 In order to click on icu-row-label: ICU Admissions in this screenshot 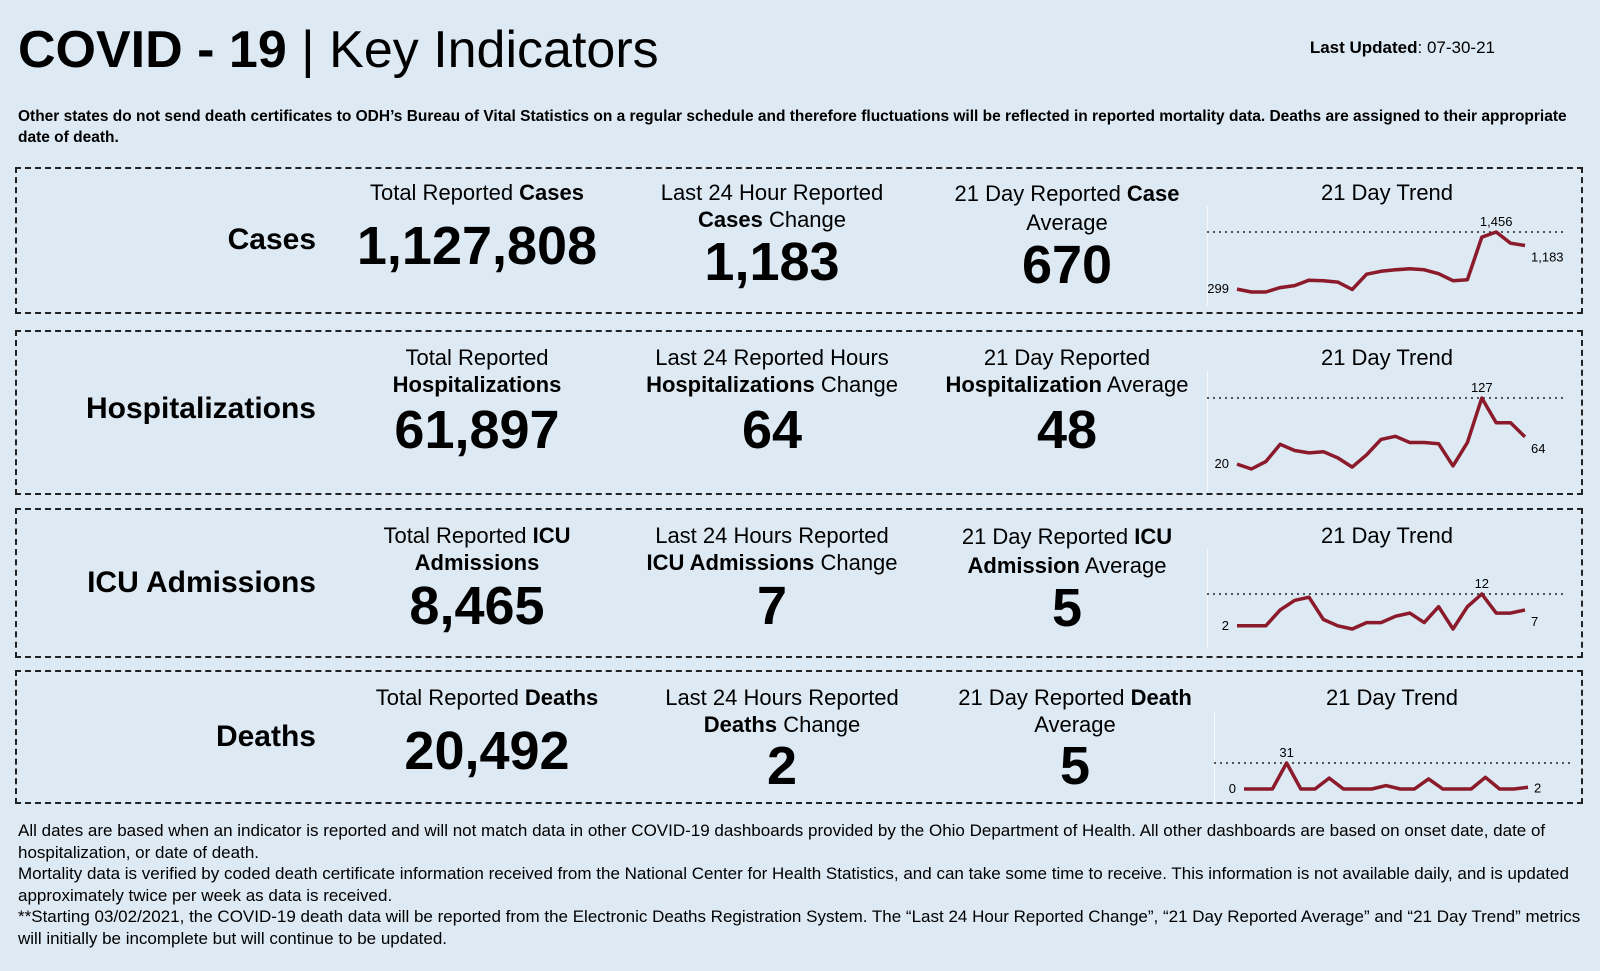, I will do `click(201, 582)`.